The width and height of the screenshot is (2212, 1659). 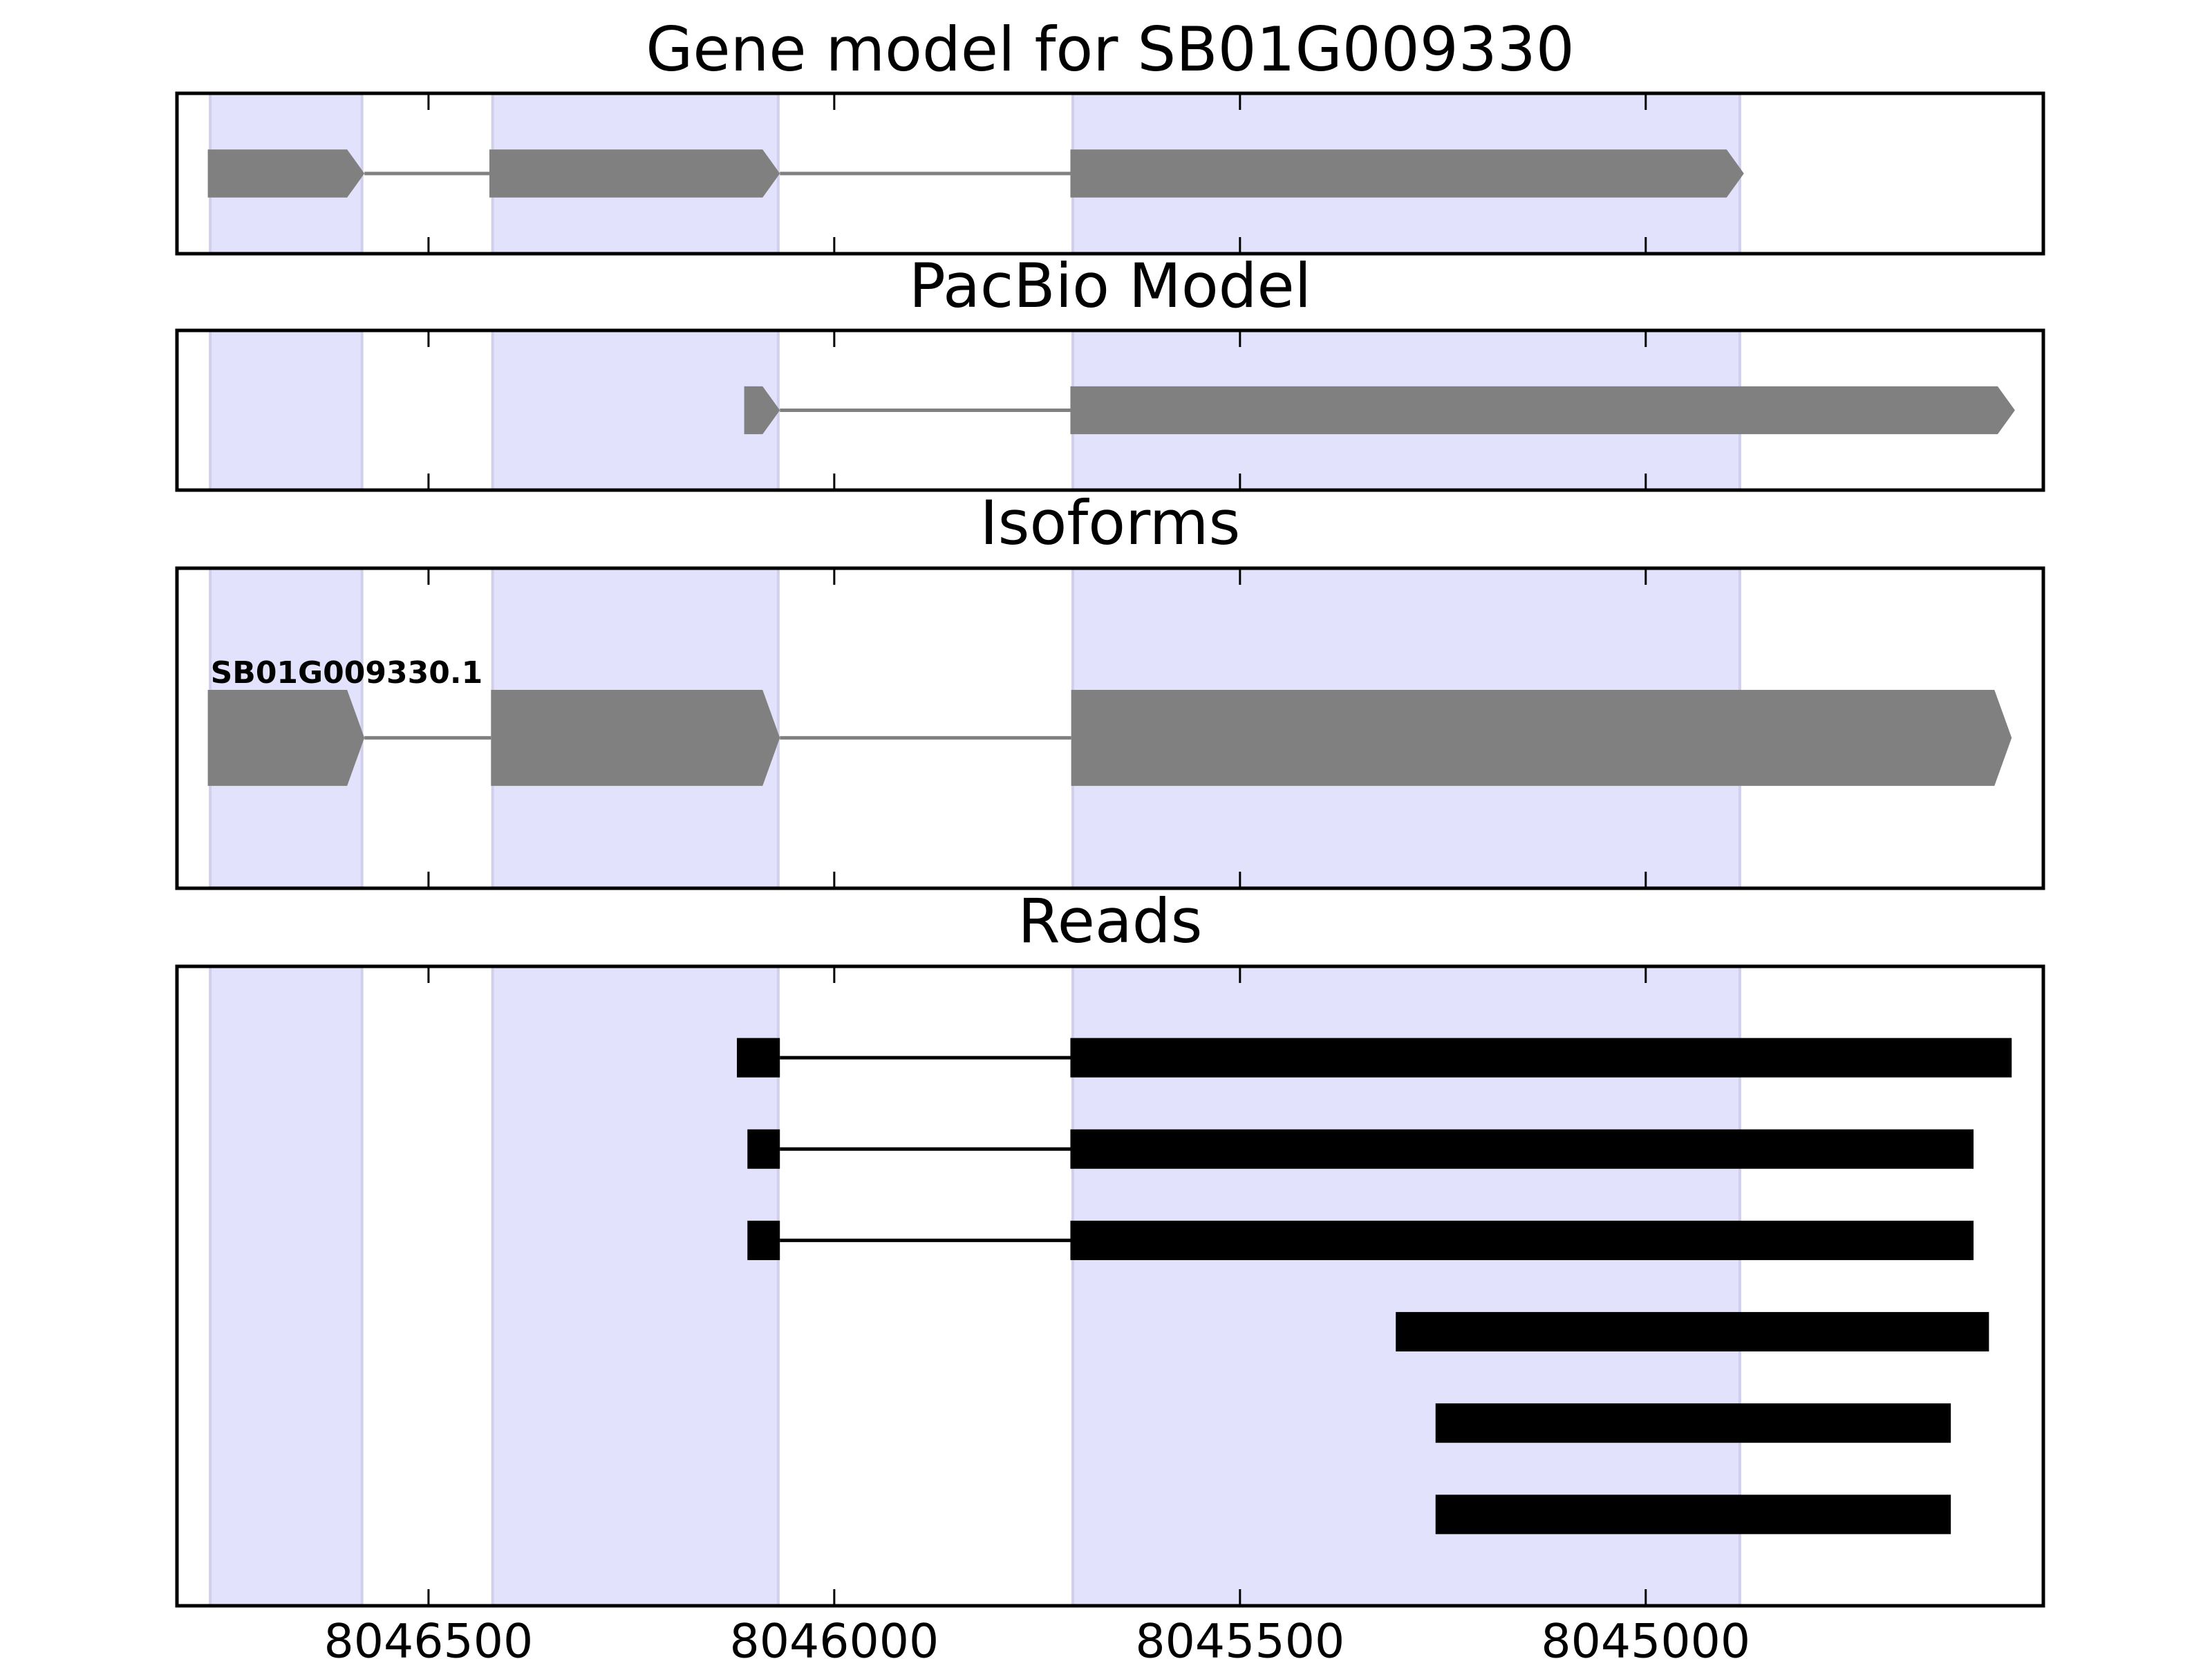 I want to click on panel-title: Isoforms, so click(x=1110, y=523).